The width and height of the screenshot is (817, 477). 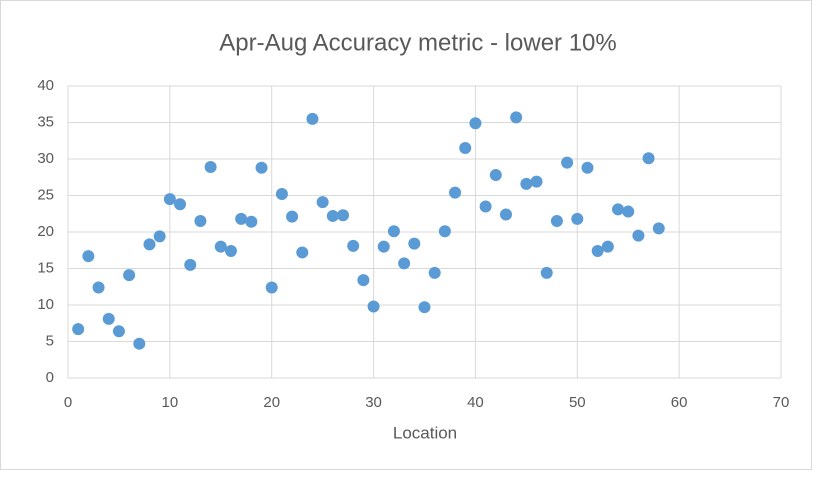 I want to click on x-tick-label: 30, so click(x=373, y=402).